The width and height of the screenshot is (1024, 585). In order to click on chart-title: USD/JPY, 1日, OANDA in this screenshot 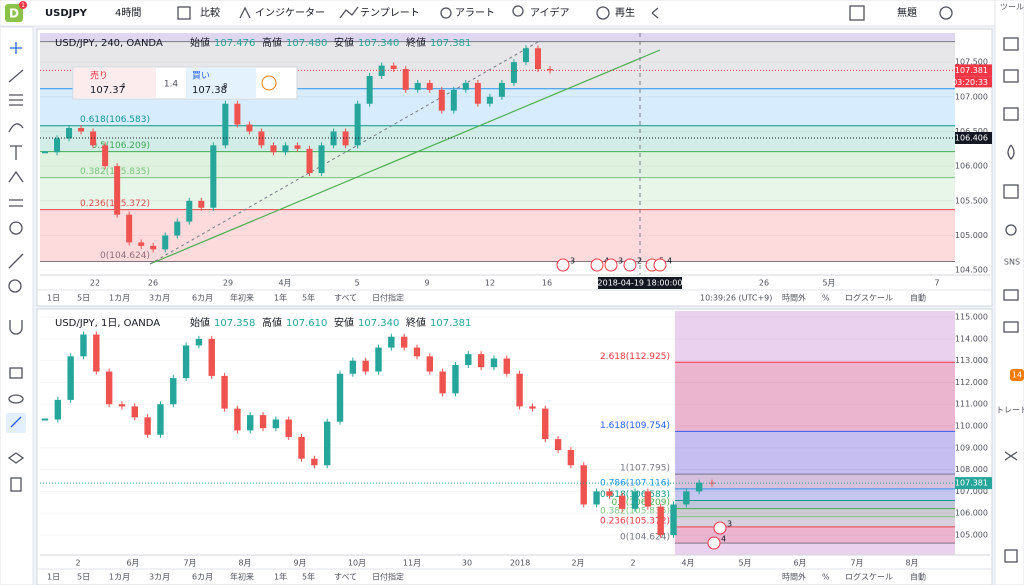, I will do `click(107, 323)`.